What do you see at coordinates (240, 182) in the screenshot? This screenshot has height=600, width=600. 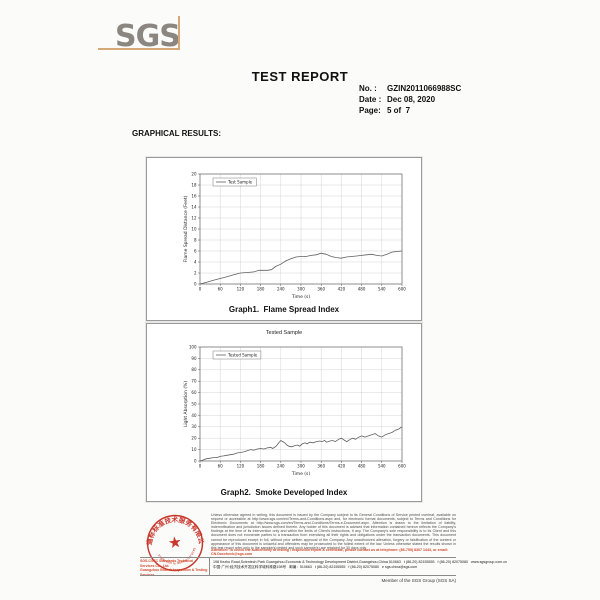 I see `svg-text: Test Sample` at bounding box center [240, 182].